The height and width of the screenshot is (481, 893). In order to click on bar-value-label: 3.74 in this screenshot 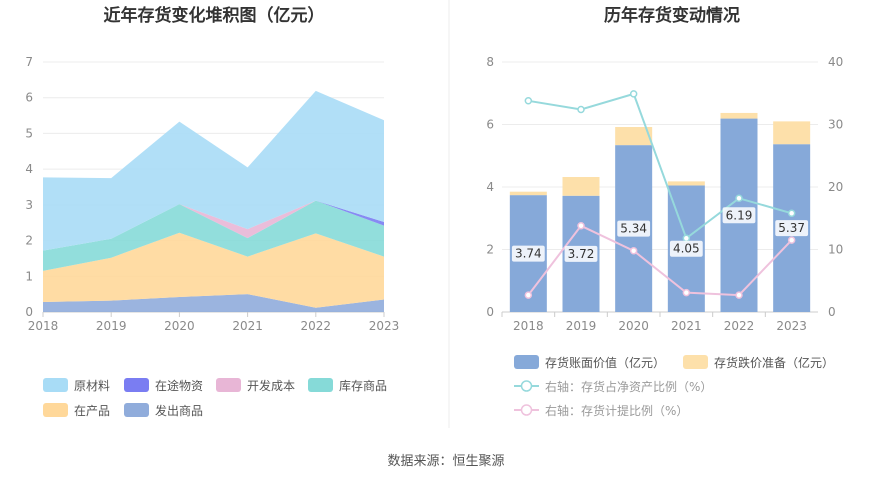, I will do `click(528, 254)`.